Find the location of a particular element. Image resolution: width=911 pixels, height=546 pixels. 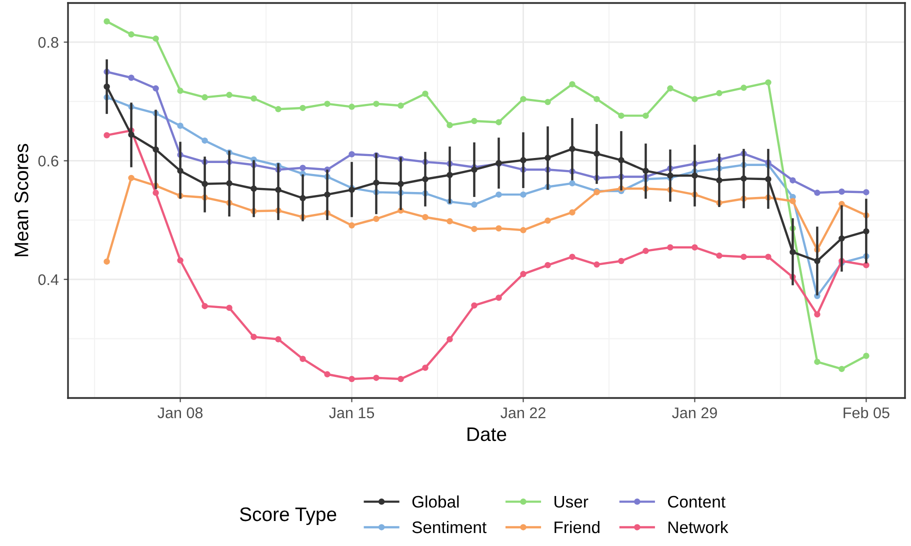

legend-label: Global is located at coordinates (435, 501).